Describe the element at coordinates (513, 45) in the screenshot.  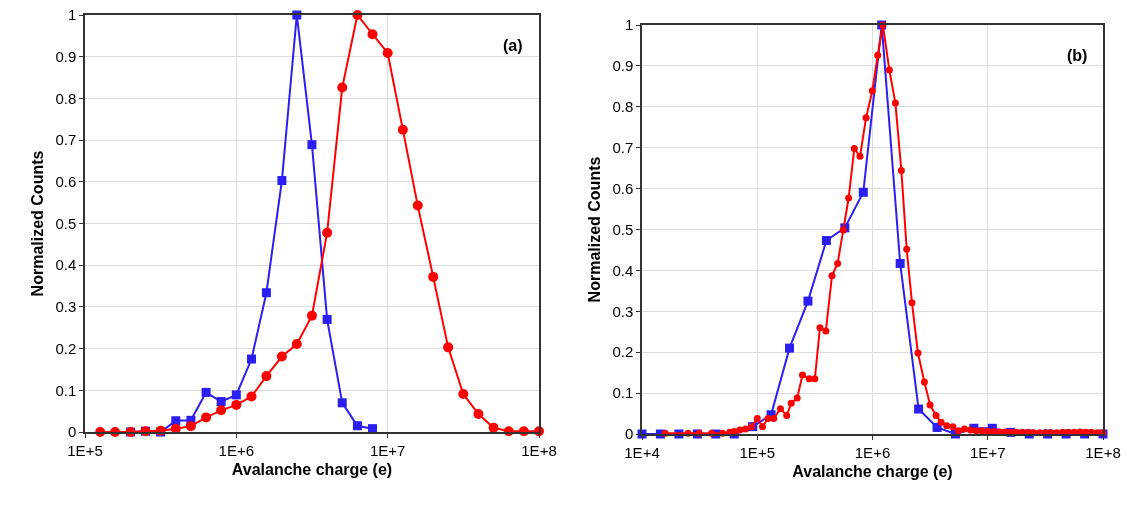
I see `annotation: (a)` at that location.